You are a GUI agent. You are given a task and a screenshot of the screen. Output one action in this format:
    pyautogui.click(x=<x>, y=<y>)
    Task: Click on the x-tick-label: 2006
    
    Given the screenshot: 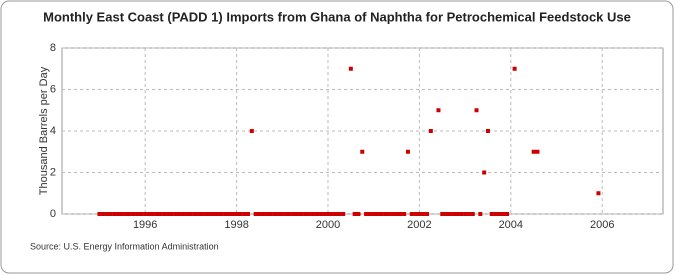 What is the action you would take?
    pyautogui.click(x=602, y=225)
    